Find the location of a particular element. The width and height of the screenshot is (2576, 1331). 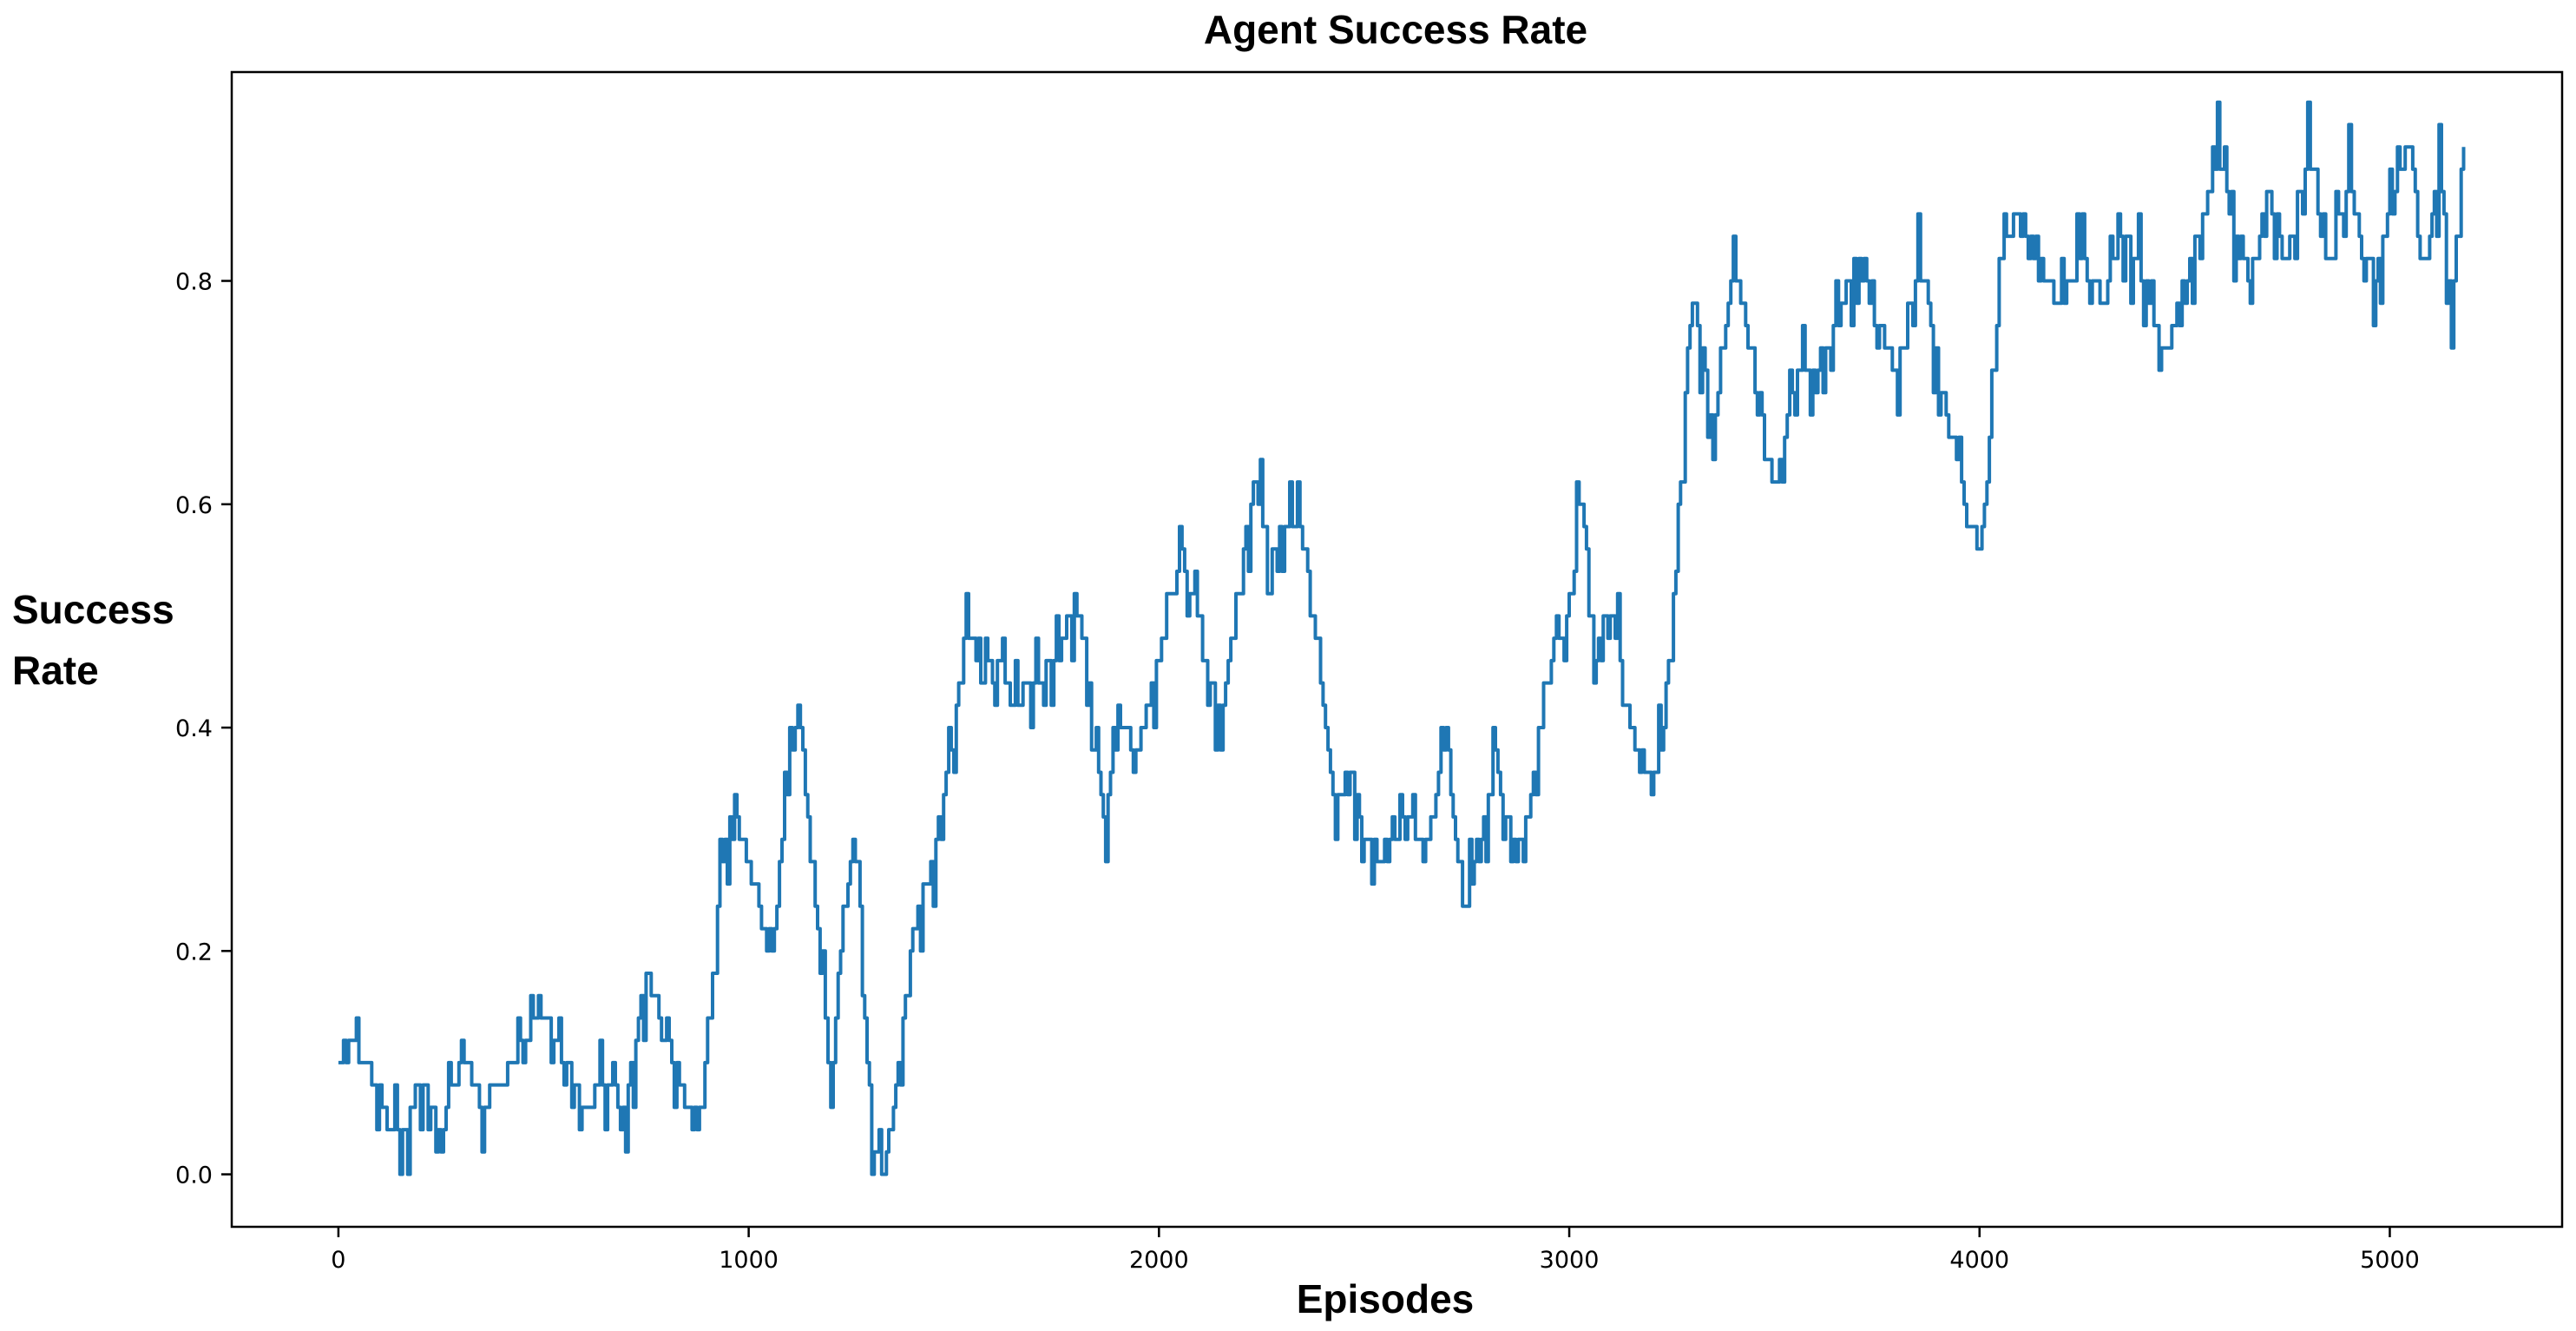

y-tick-label: 0.0 is located at coordinates (194, 1176).